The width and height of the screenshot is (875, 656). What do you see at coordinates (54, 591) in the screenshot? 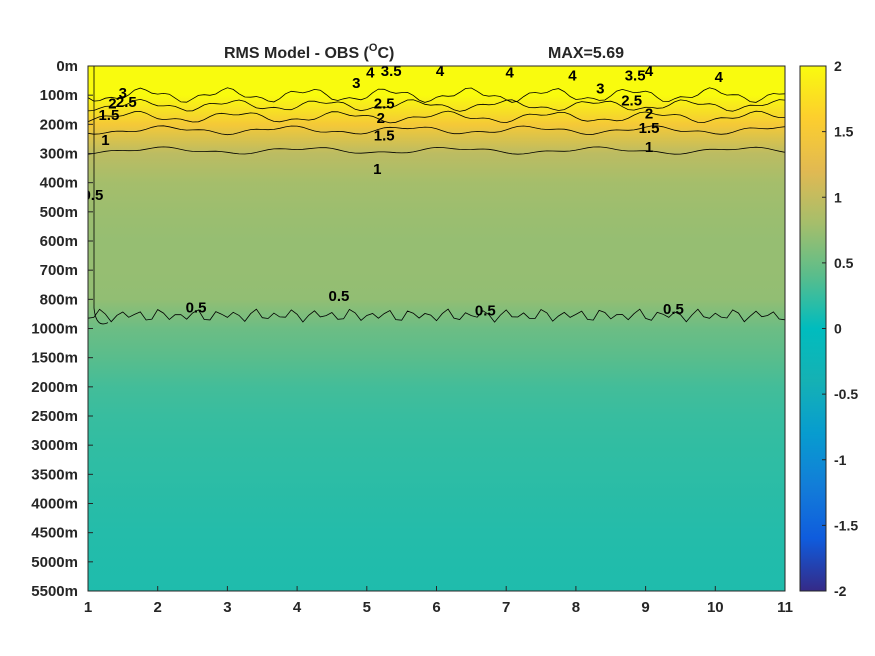
I see `y-tick-label: 5500m` at bounding box center [54, 591].